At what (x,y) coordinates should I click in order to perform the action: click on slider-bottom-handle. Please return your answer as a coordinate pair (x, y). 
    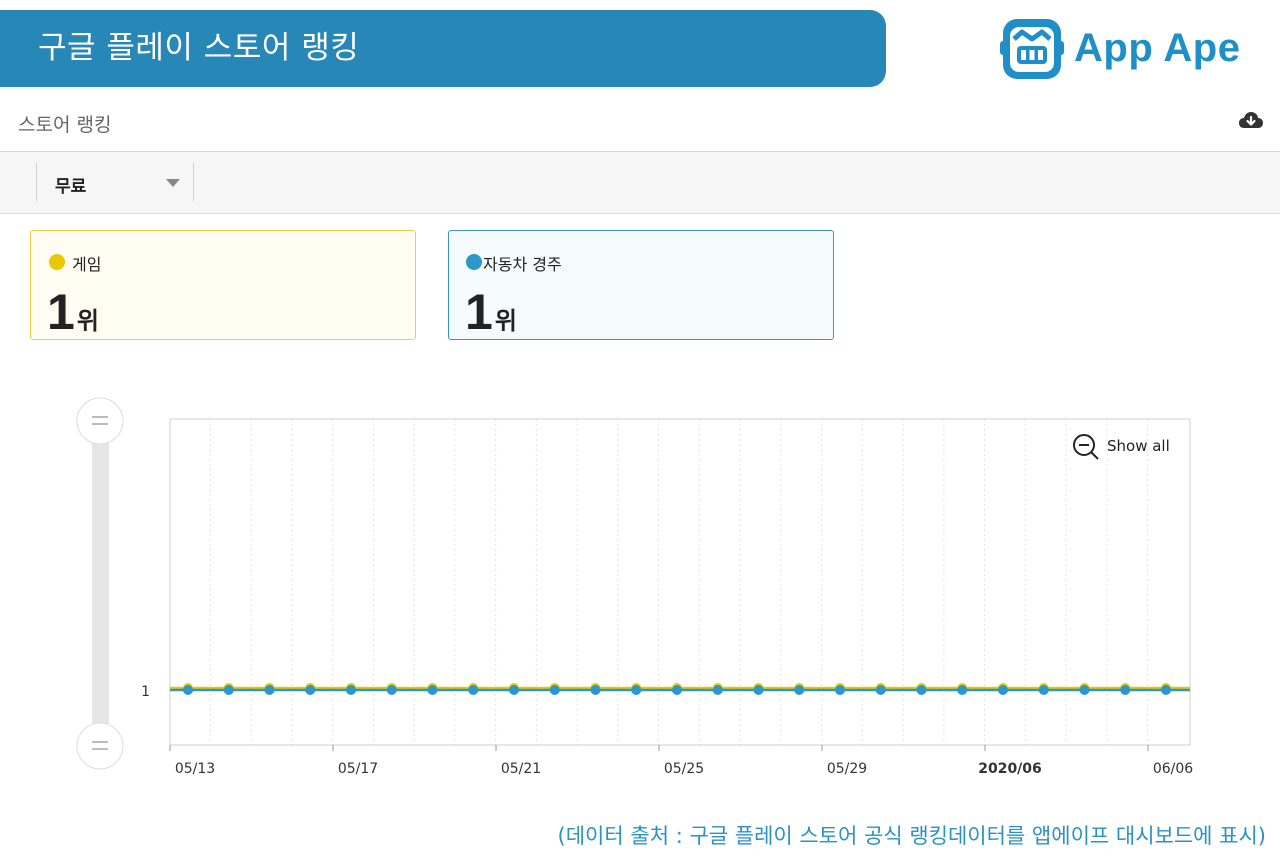
    Looking at the image, I should click on (100, 746).